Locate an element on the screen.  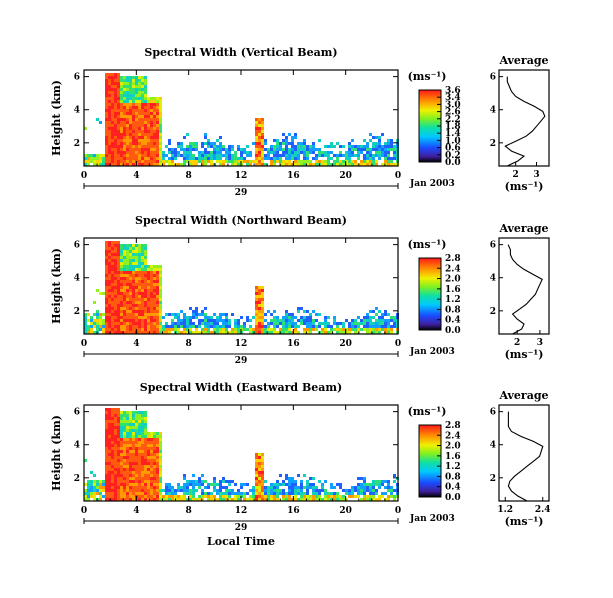
x-tick-label: 0 is located at coordinates (84, 176).